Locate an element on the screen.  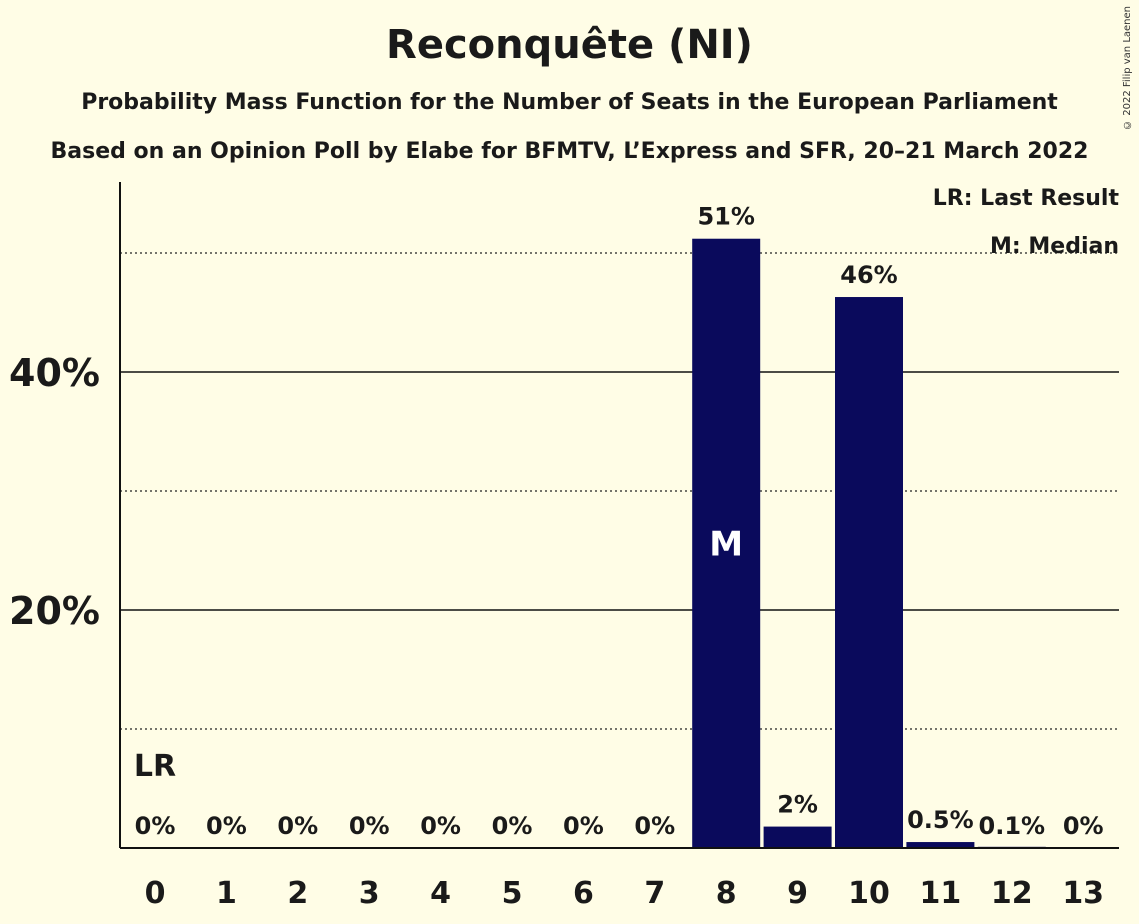
x-tick-label: 11 is located at coordinates (941, 893).